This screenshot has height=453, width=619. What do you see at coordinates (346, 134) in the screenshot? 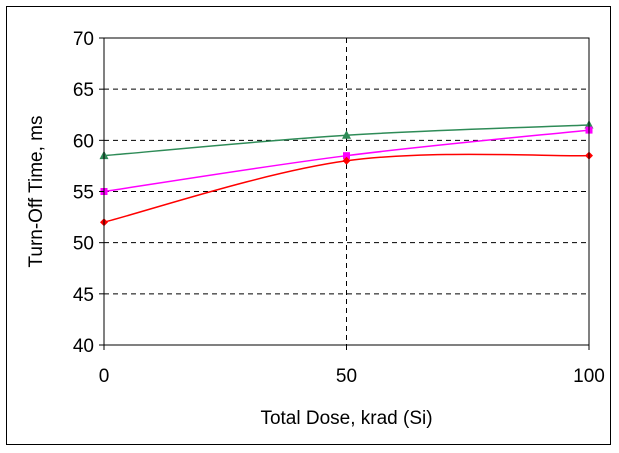
I see `data-point-triangle` at bounding box center [346, 134].